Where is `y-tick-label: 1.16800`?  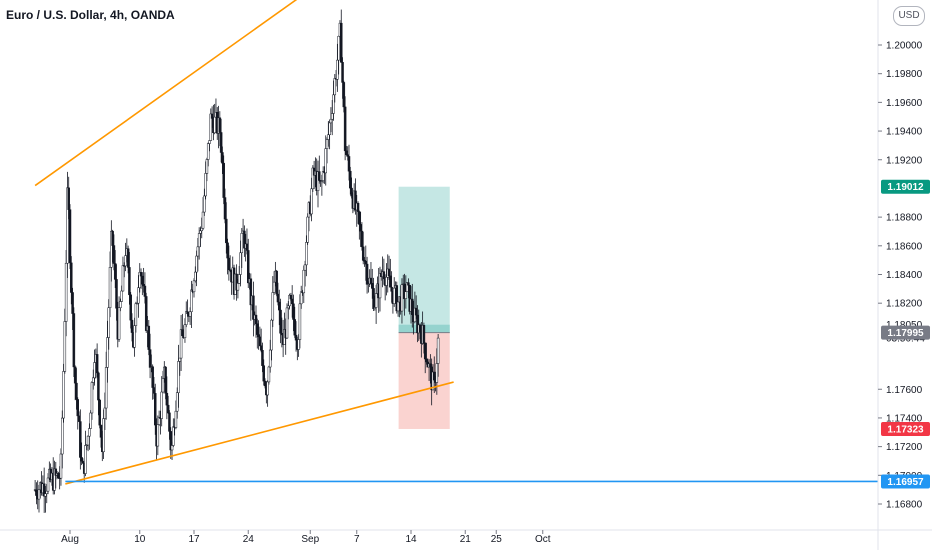
y-tick-label: 1.16800 is located at coordinates (904, 505).